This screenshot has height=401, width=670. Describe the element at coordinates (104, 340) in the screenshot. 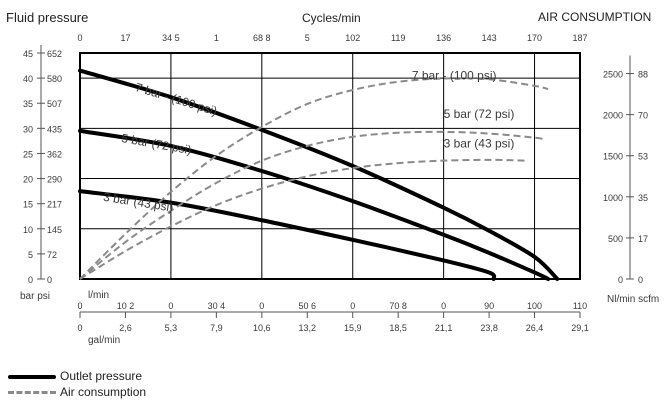

I see `gal-units: gal/min` at that location.